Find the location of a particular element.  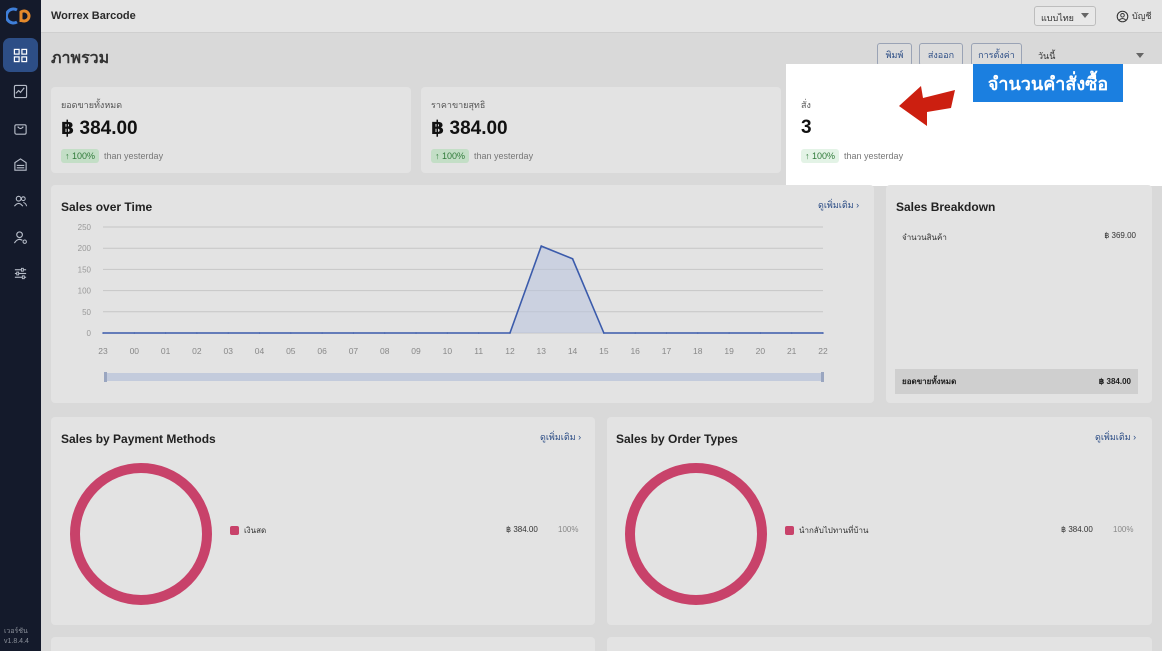

legend-swatch is located at coordinates (234, 530).